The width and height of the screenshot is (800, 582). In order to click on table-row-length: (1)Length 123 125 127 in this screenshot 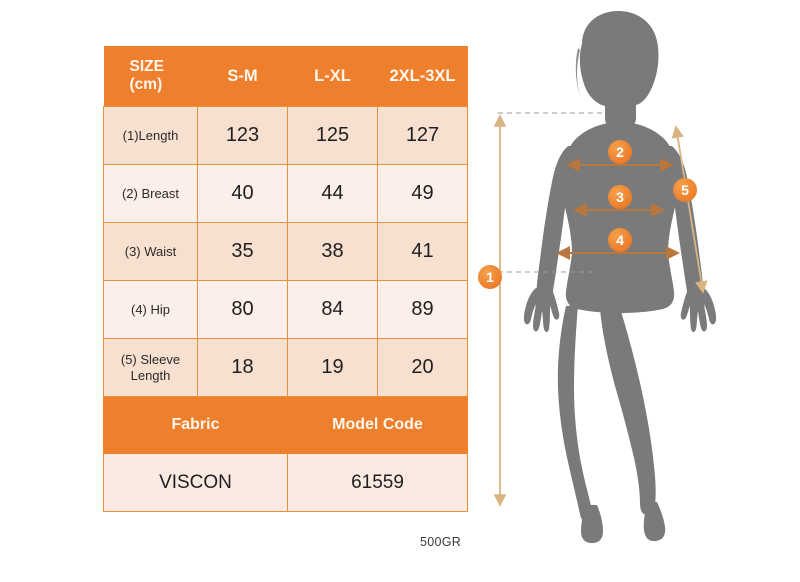, I will do `click(285, 135)`.